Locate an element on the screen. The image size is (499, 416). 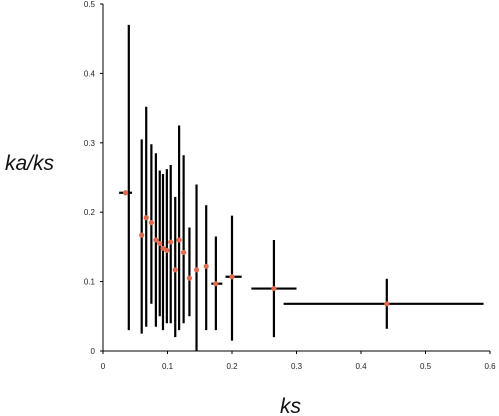
y-axis-title: ka/ks is located at coordinates (30, 163).